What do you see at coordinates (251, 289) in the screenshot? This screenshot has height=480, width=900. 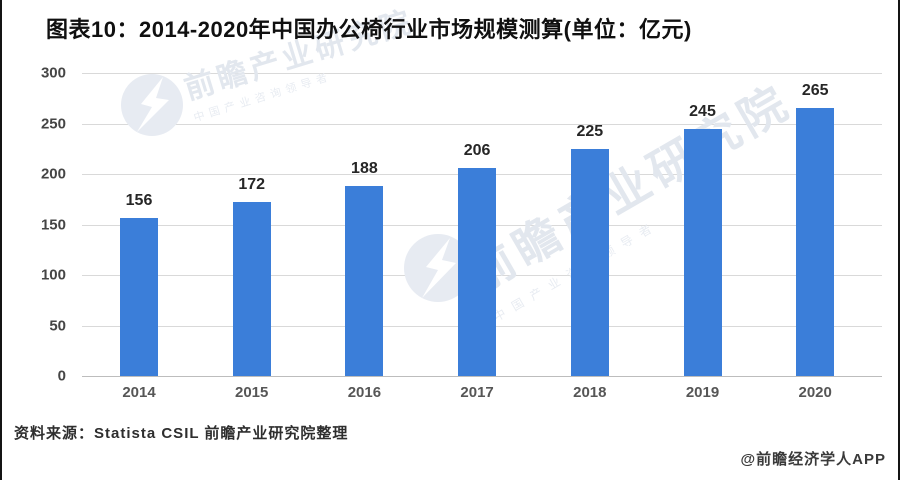 I see `bar-2015` at bounding box center [251, 289].